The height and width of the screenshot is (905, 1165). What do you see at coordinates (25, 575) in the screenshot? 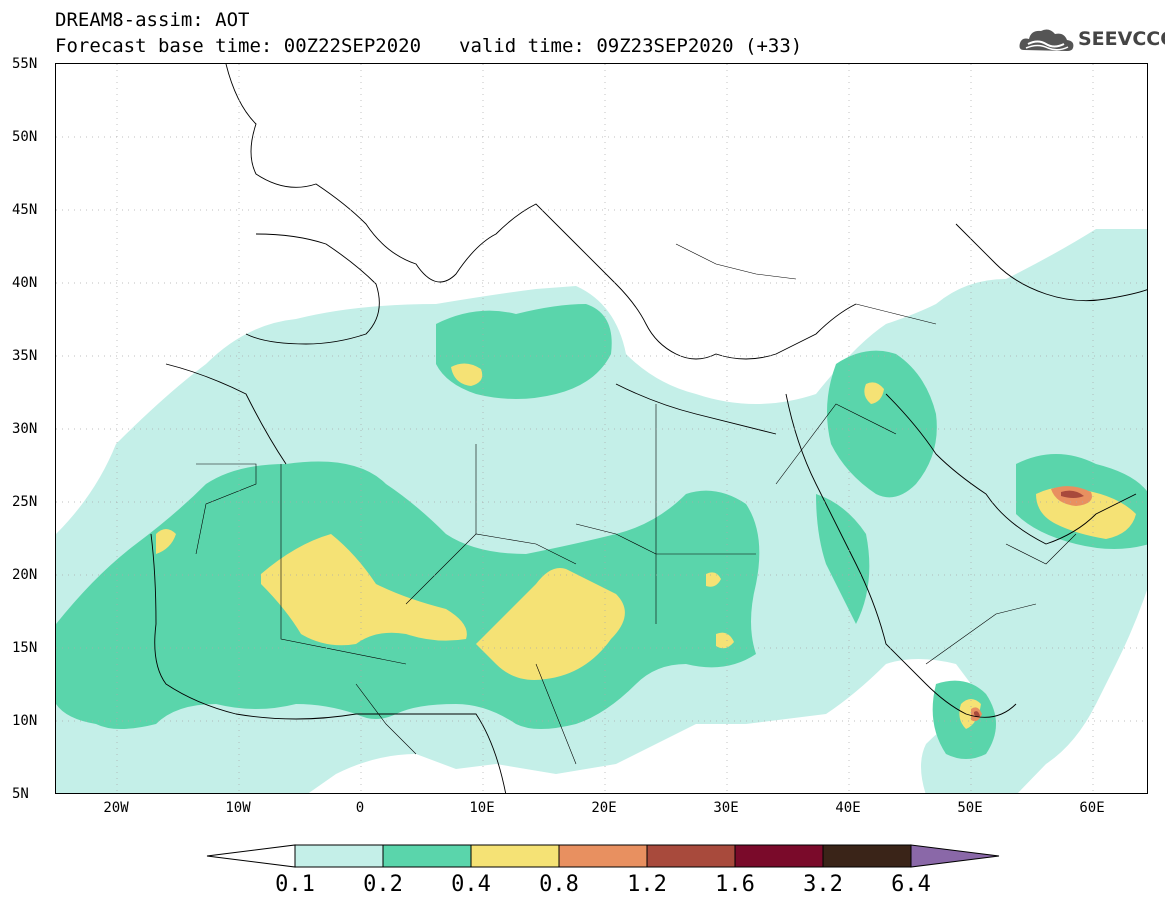
I see `lat-label-20n: 20N` at bounding box center [25, 575].